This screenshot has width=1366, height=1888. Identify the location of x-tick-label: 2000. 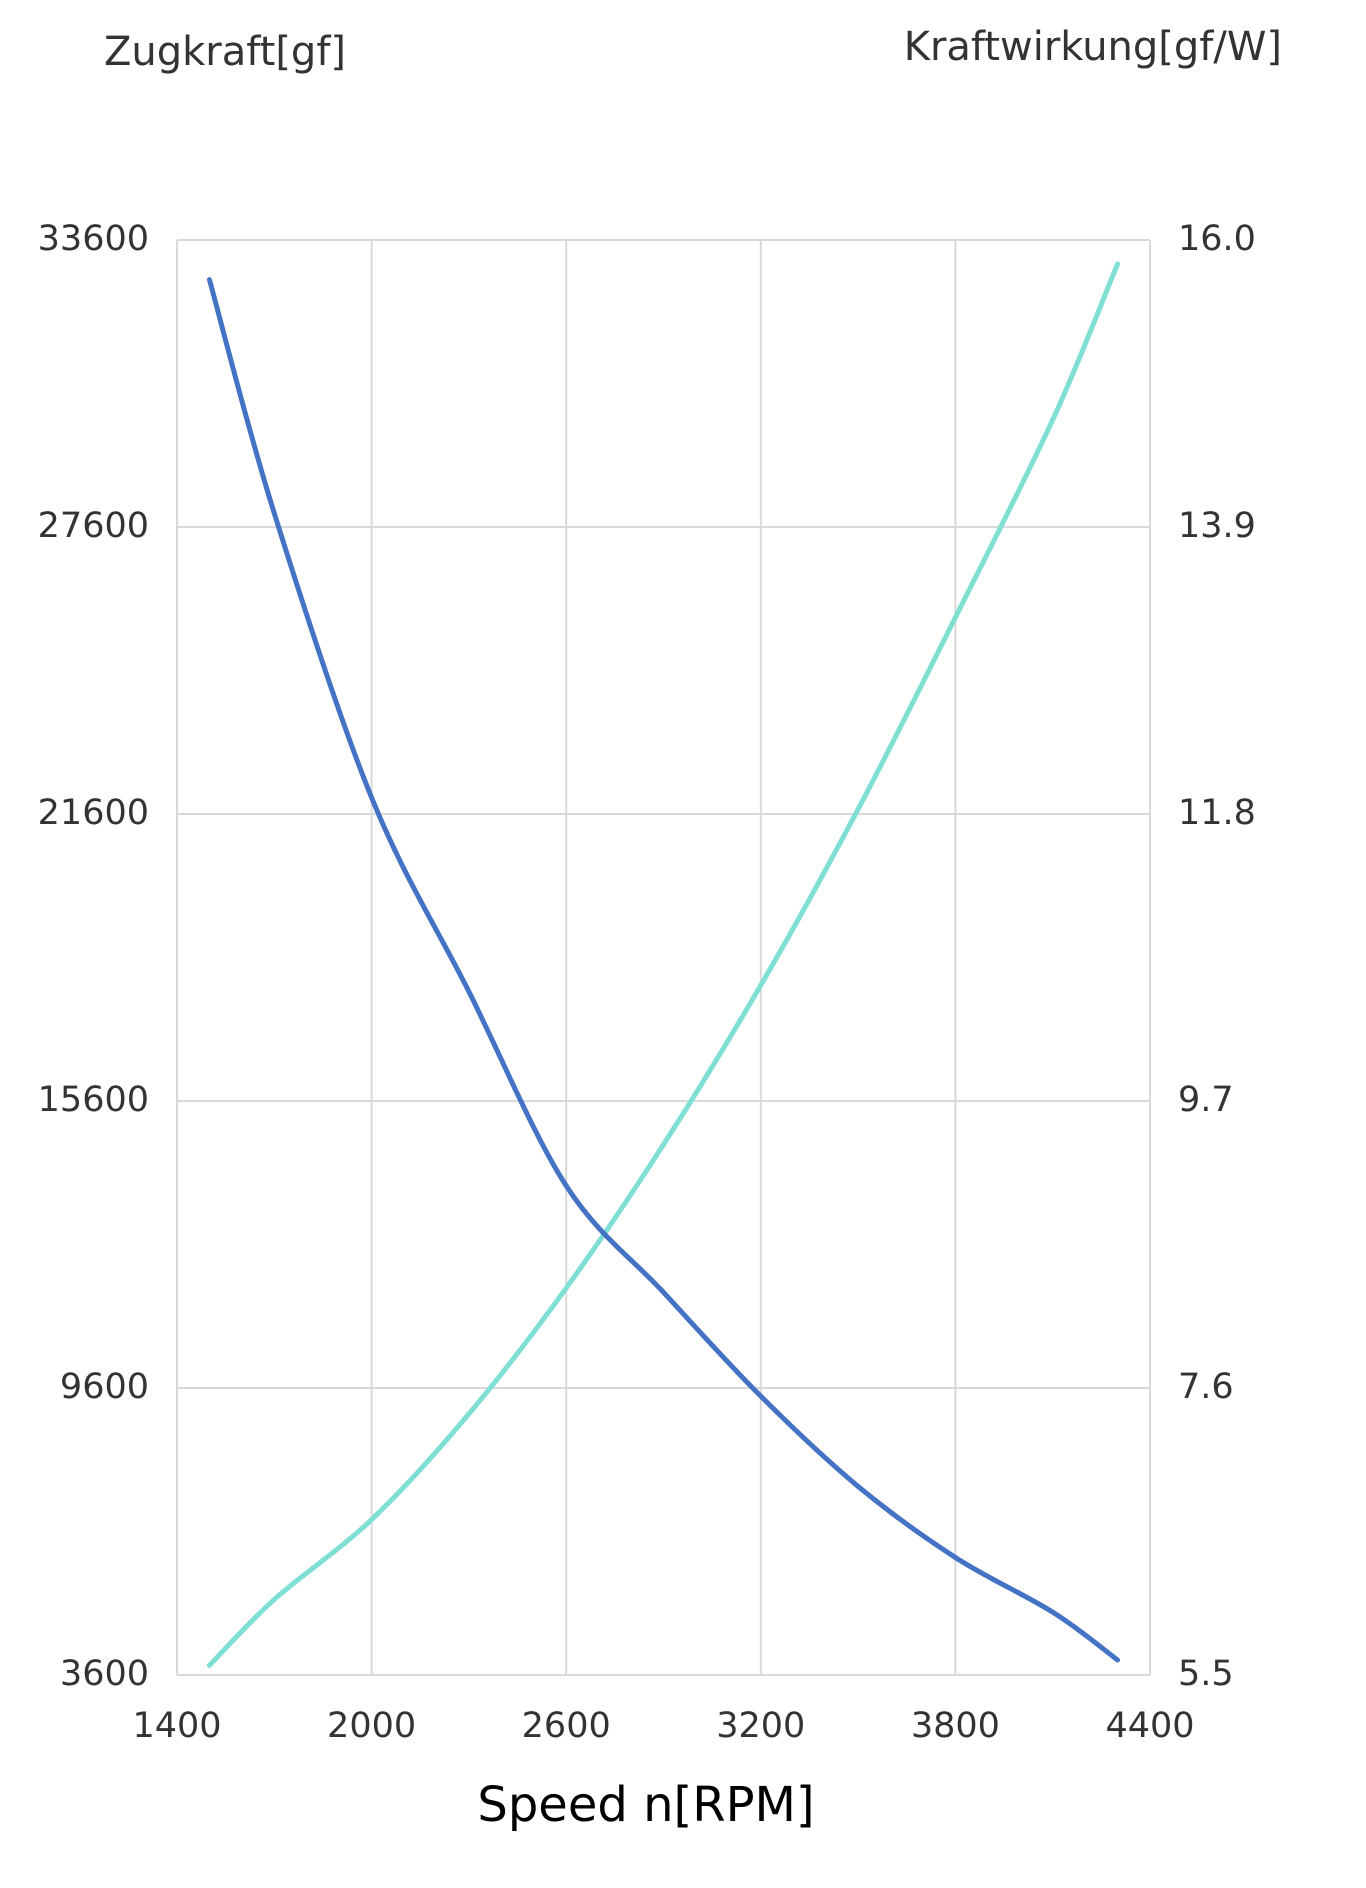
(371, 1726).